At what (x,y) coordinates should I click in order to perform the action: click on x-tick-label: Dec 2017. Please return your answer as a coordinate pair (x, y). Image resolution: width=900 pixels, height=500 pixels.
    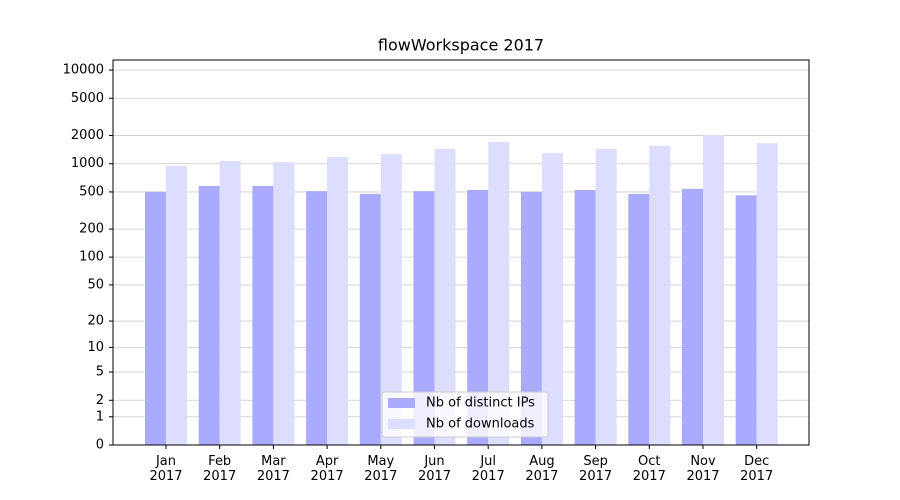
    Looking at the image, I should click on (757, 469).